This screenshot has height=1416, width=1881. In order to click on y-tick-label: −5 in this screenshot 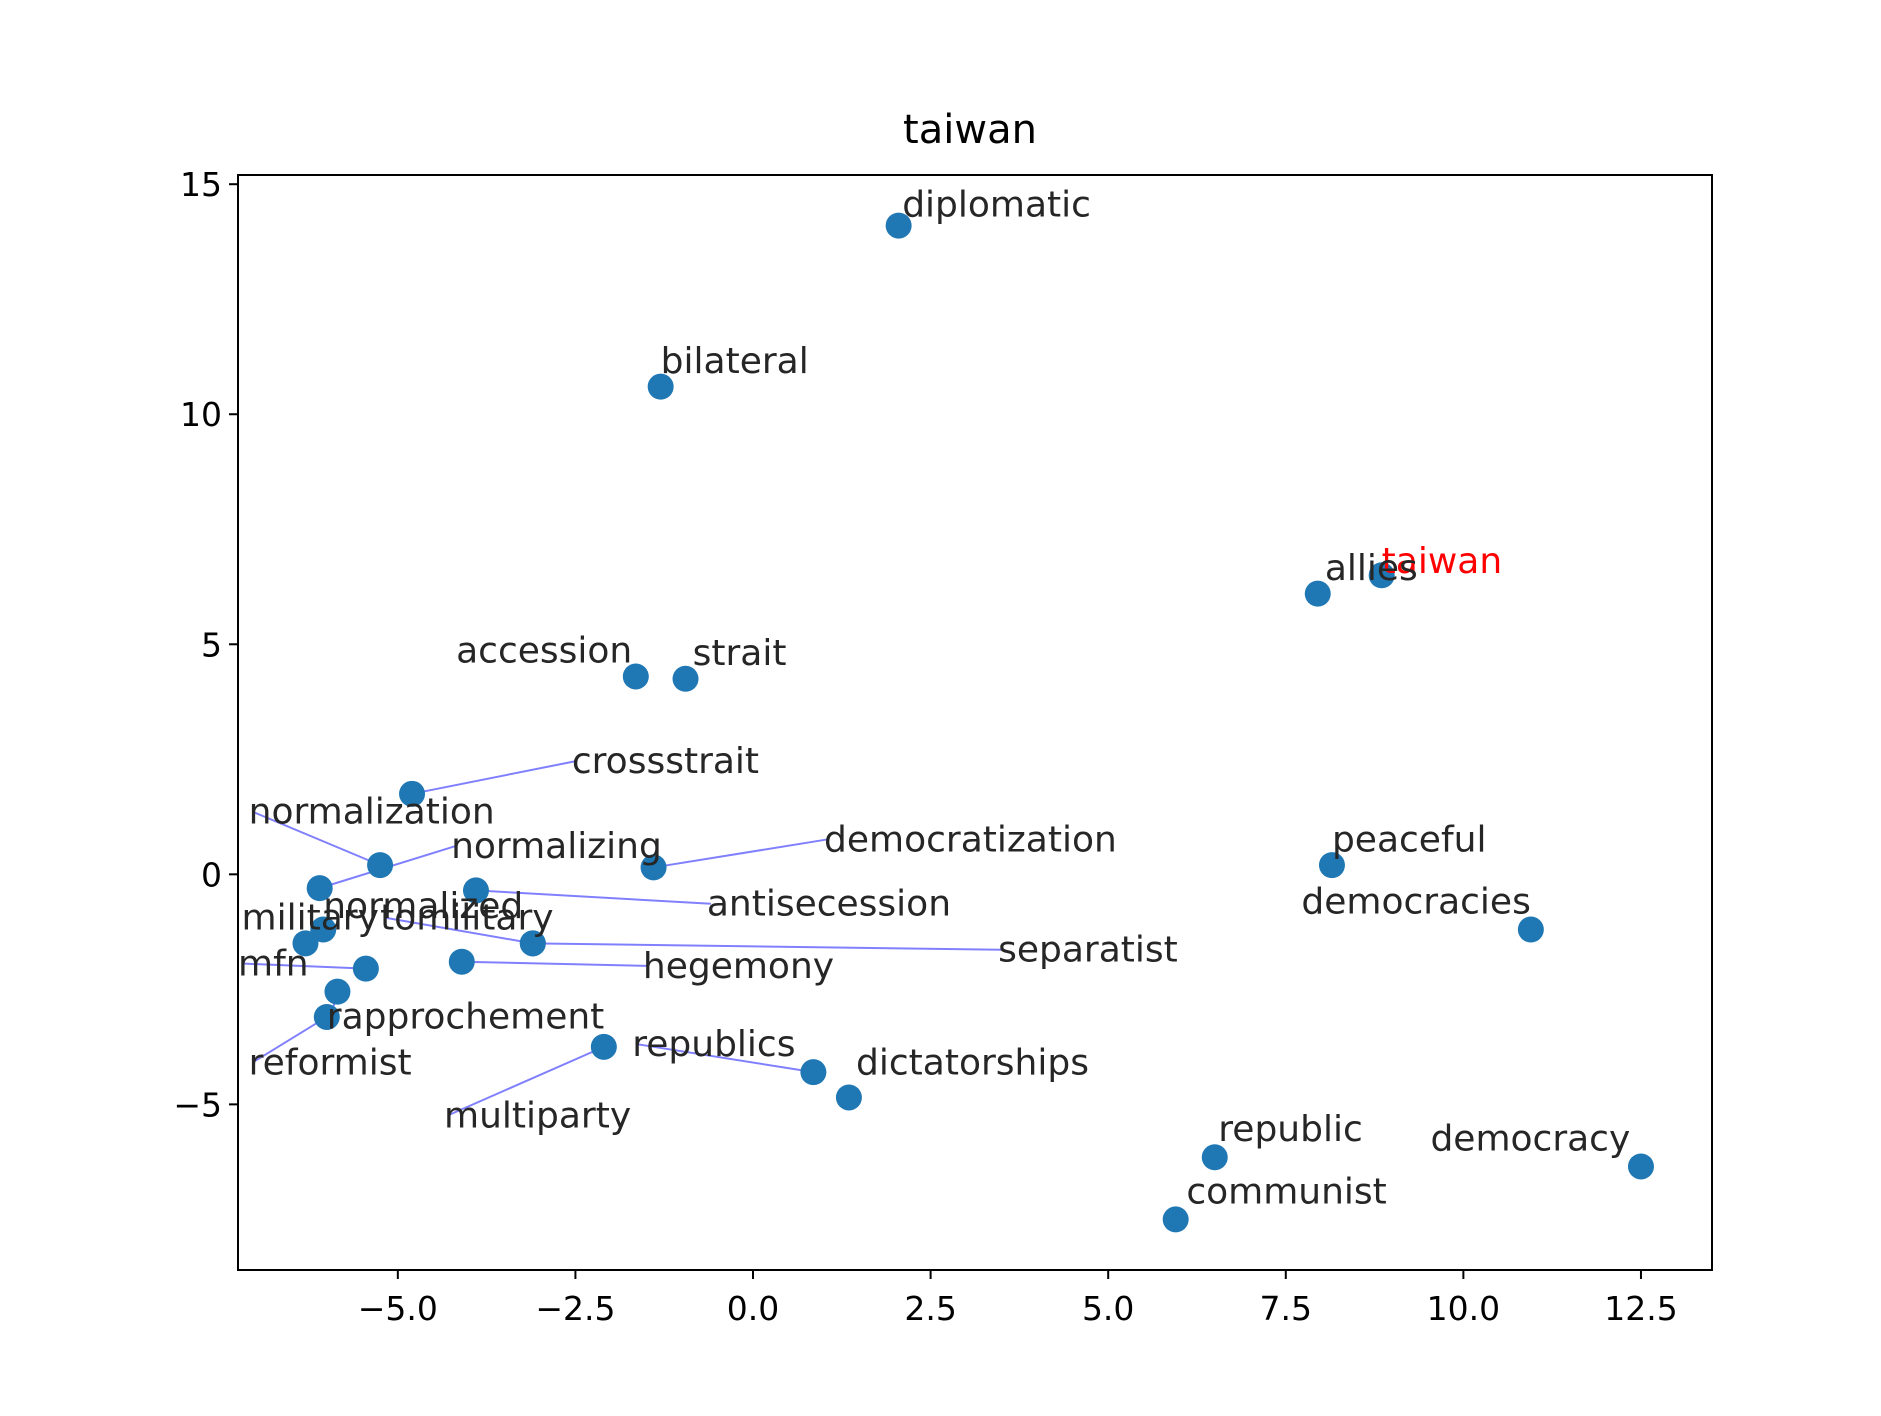, I will do `click(197, 1104)`.